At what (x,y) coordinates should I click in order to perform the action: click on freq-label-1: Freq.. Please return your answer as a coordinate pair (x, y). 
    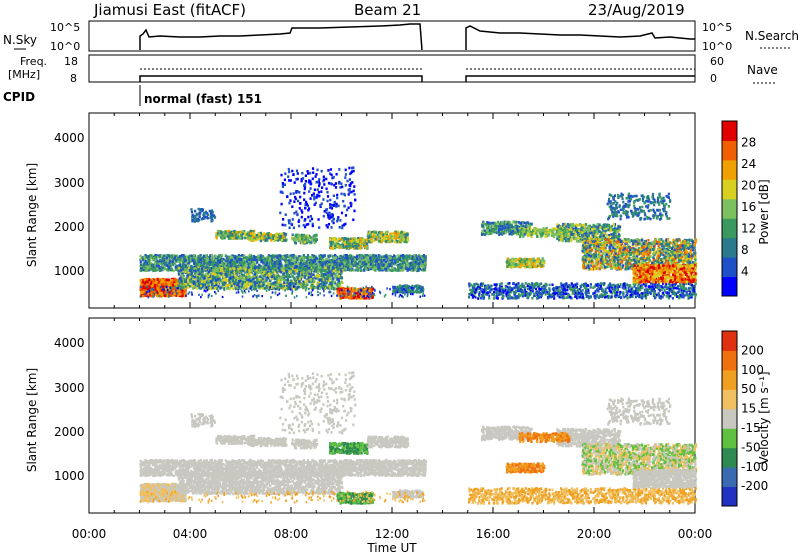
    Looking at the image, I should click on (33, 61).